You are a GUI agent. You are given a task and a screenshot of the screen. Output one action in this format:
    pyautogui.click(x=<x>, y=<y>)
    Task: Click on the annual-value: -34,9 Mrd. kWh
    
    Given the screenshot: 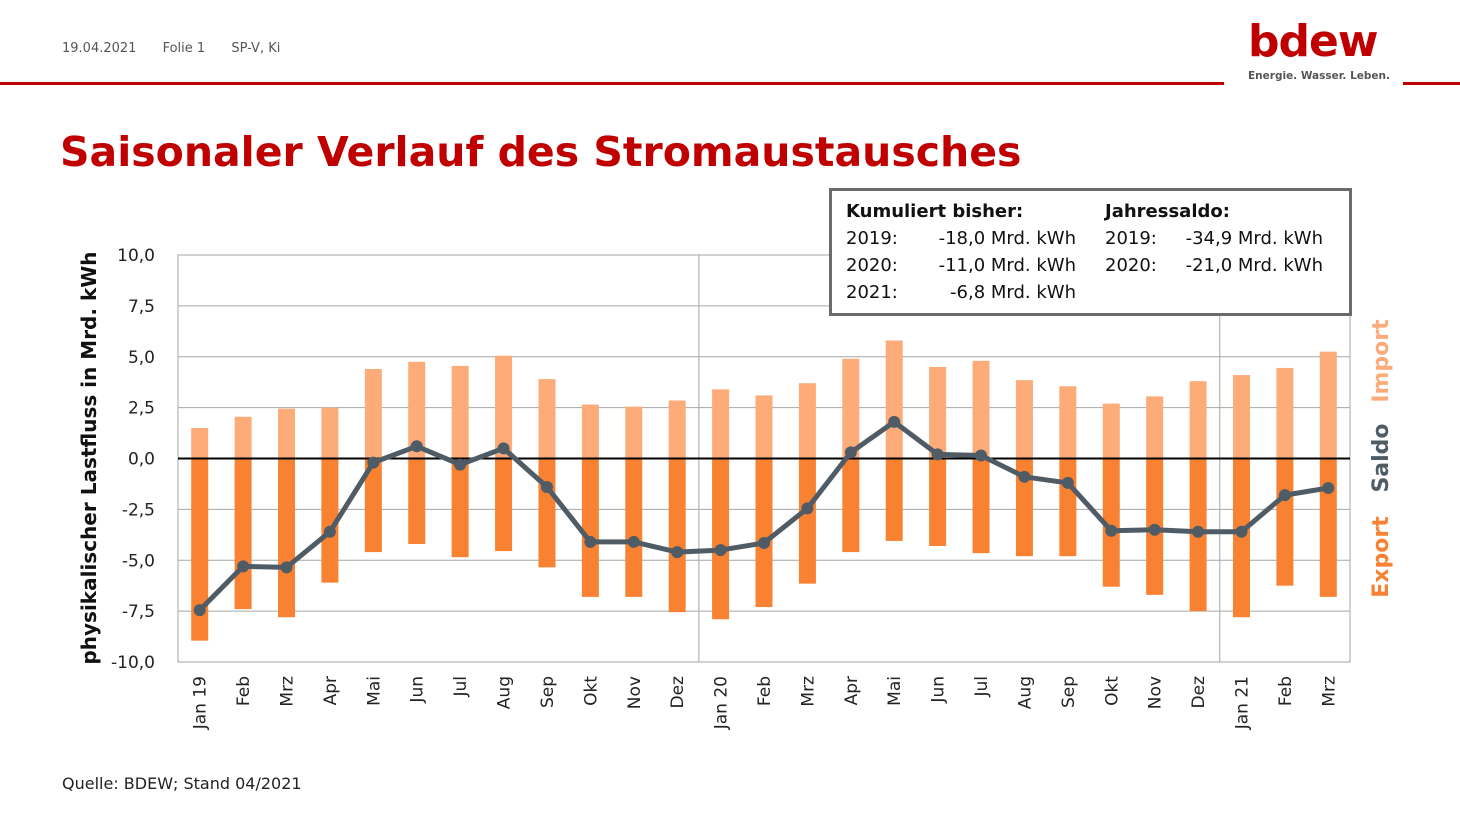 What is the action you would take?
    pyautogui.click(x=1254, y=238)
    